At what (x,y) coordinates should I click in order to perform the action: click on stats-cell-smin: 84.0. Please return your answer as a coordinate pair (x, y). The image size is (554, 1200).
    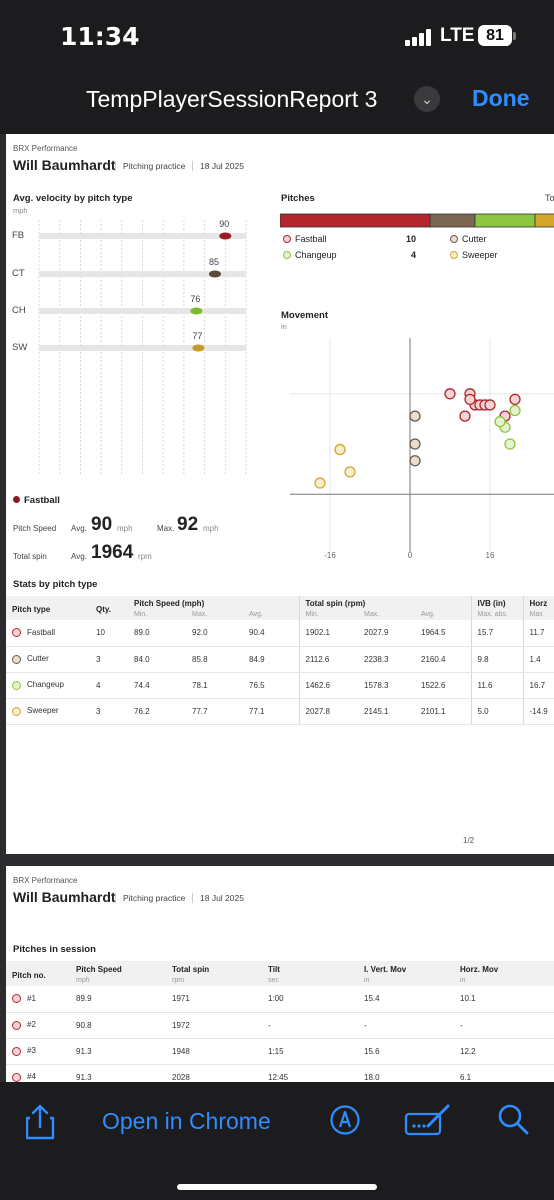
    Looking at the image, I should click on (157, 659).